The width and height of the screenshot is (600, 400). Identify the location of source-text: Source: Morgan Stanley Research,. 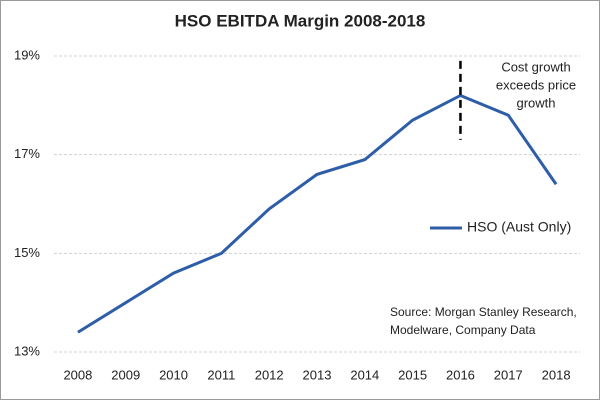
(483, 312).